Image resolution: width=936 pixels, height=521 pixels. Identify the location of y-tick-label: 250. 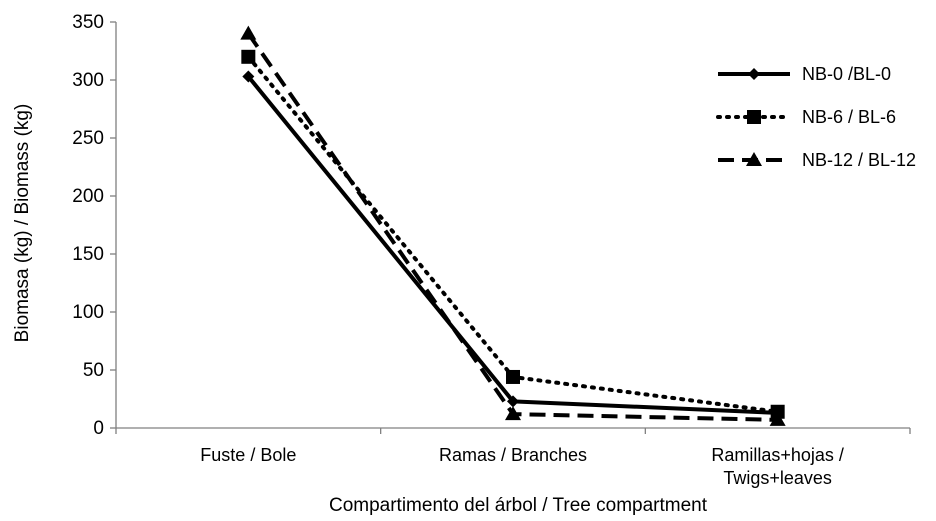
(88, 138).